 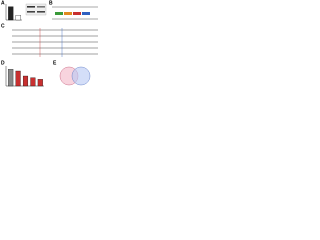 What do you see at coordinates (3, 3) in the screenshot?
I see `panel-label: A` at bounding box center [3, 3].